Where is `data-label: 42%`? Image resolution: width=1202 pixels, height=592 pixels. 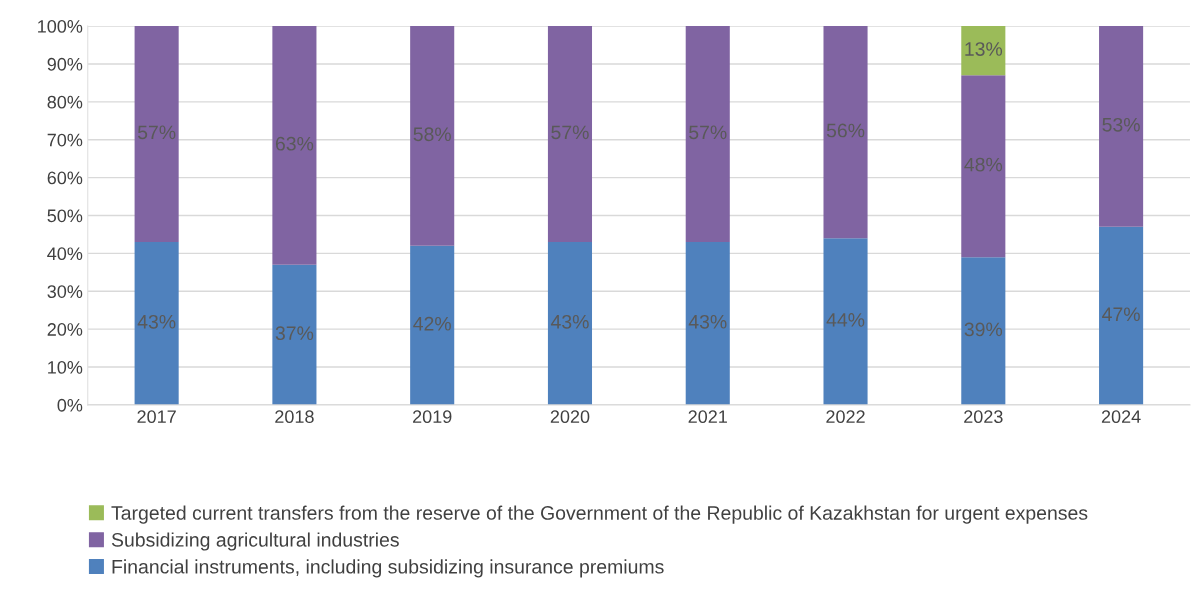 data-label: 42% is located at coordinates (432, 323).